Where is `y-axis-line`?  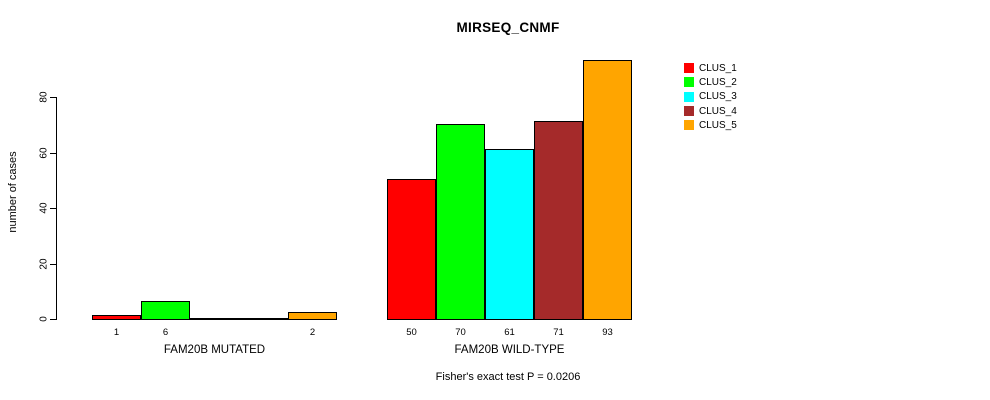 y-axis-line is located at coordinates (56, 208).